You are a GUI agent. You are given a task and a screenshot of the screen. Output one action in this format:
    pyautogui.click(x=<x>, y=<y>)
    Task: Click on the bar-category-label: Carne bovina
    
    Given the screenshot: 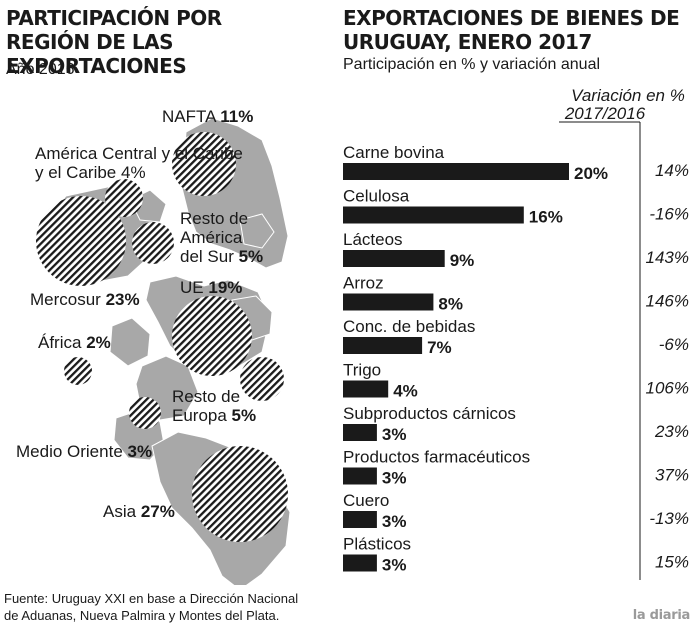 What is the action you would take?
    pyautogui.click(x=394, y=152)
    